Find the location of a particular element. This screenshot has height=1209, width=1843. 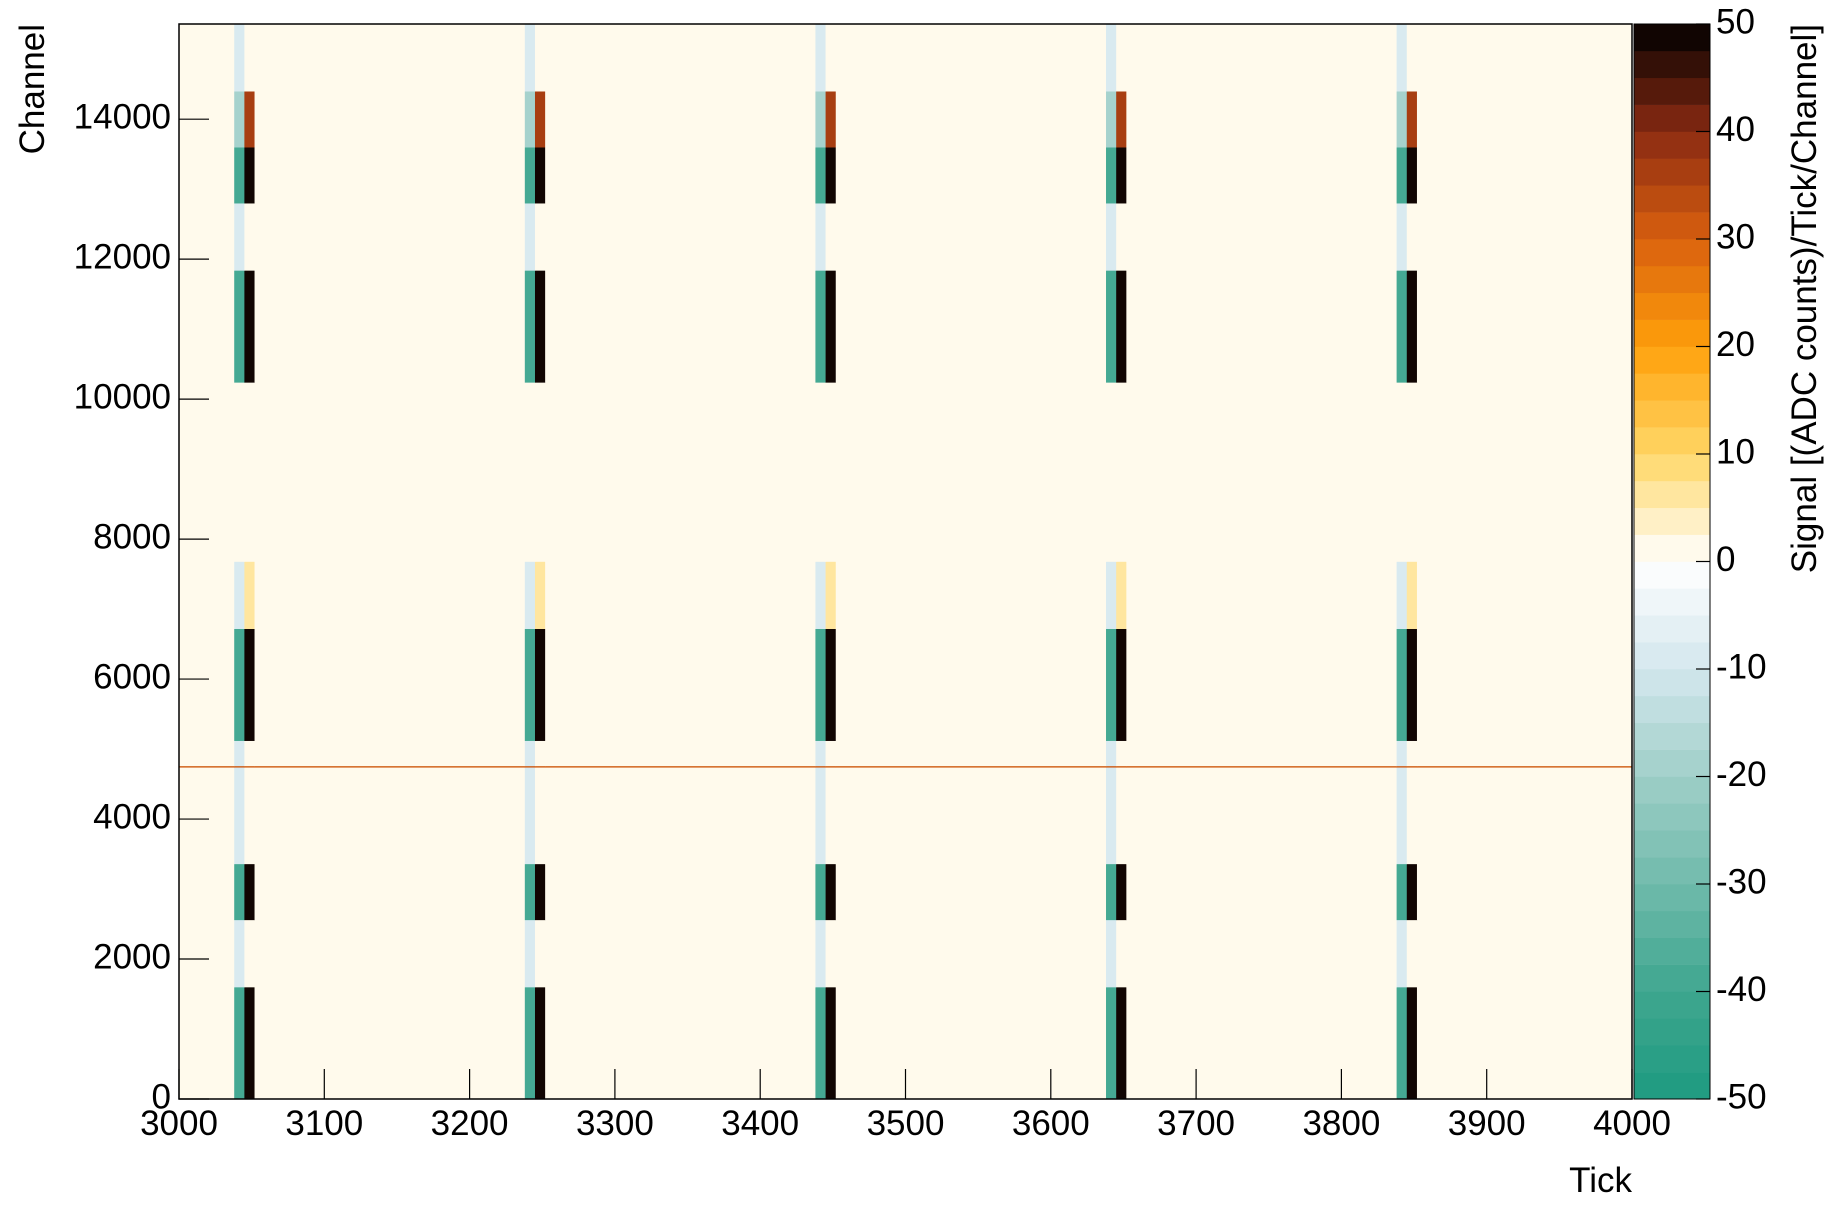

y-tick-label: 12000 is located at coordinates (122, 256).